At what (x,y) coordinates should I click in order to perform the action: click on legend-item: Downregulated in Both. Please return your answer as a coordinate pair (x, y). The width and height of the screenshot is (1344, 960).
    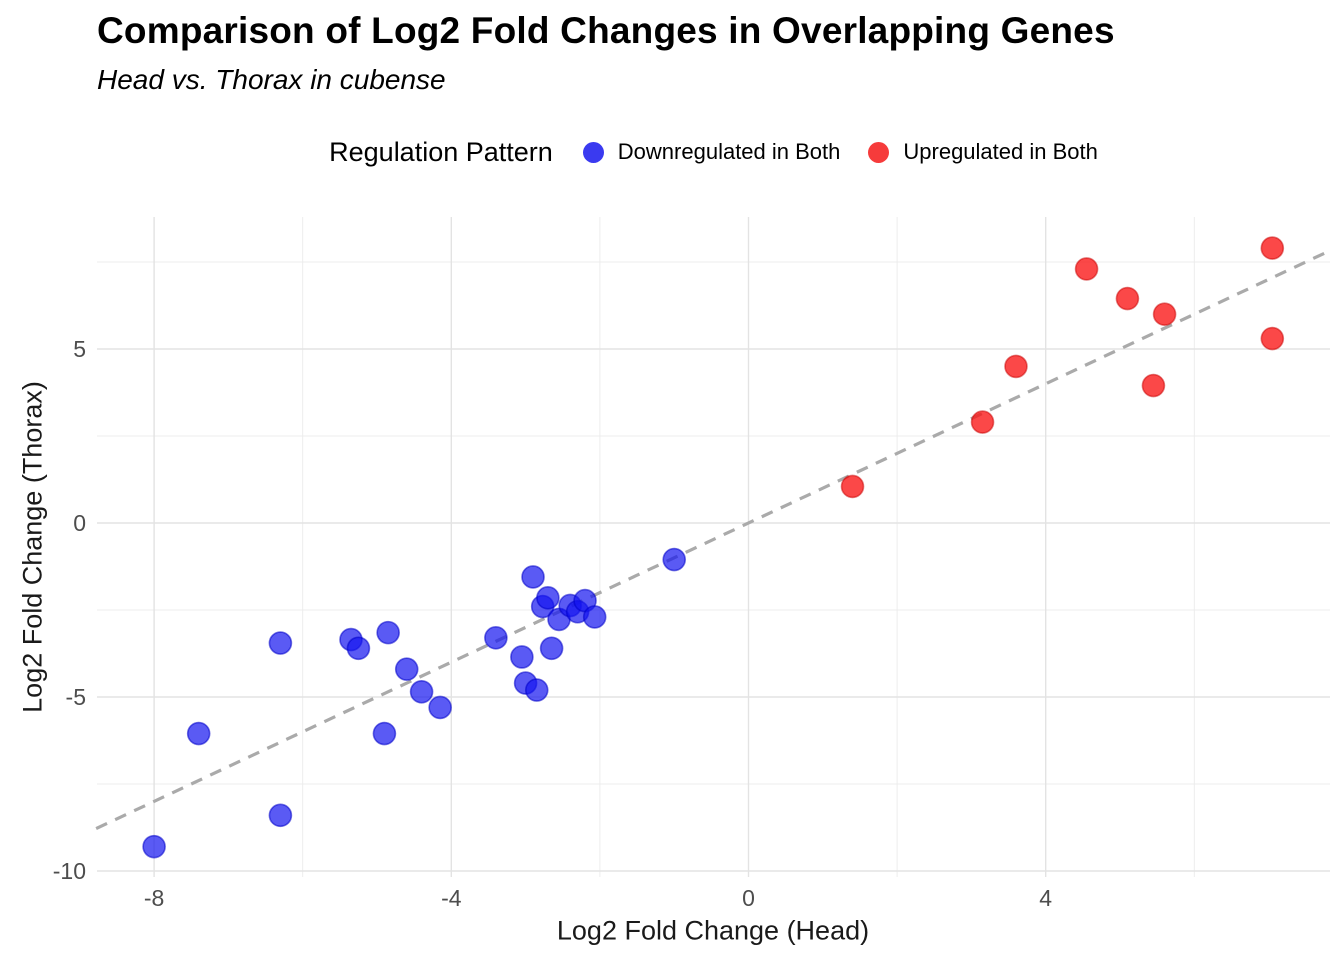
    Looking at the image, I should click on (711, 152).